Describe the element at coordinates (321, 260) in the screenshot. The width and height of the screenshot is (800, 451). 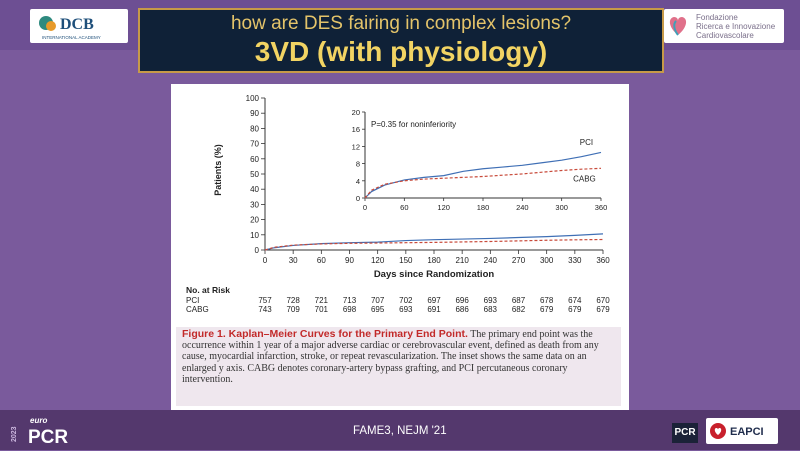
I see `x-tick-label: 60` at that location.